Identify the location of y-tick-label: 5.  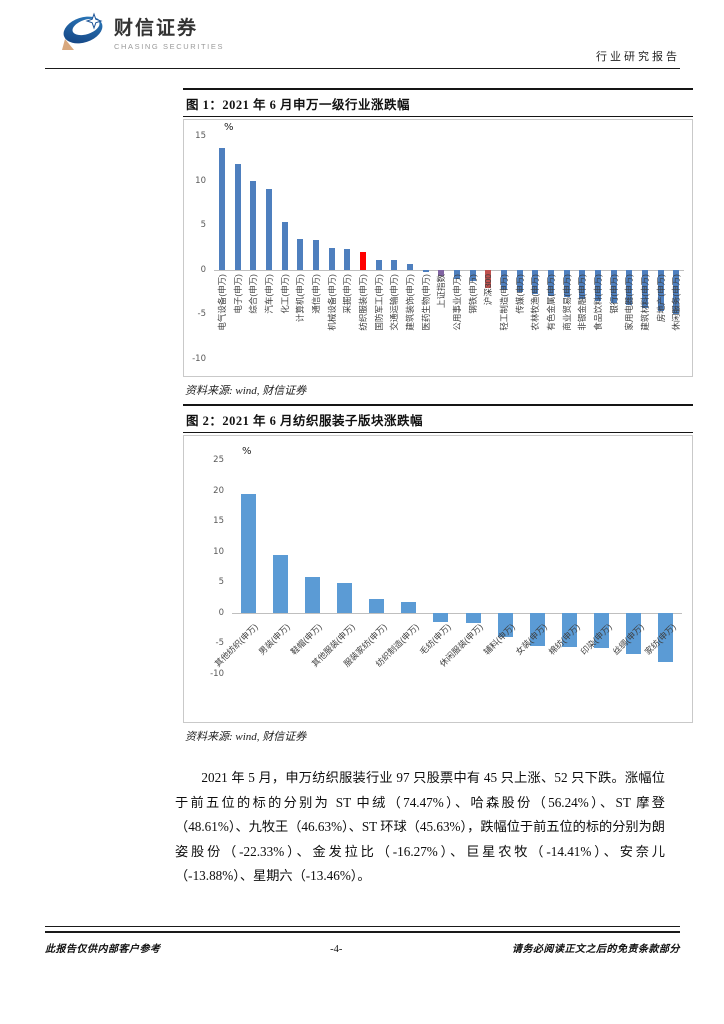
(221, 582).